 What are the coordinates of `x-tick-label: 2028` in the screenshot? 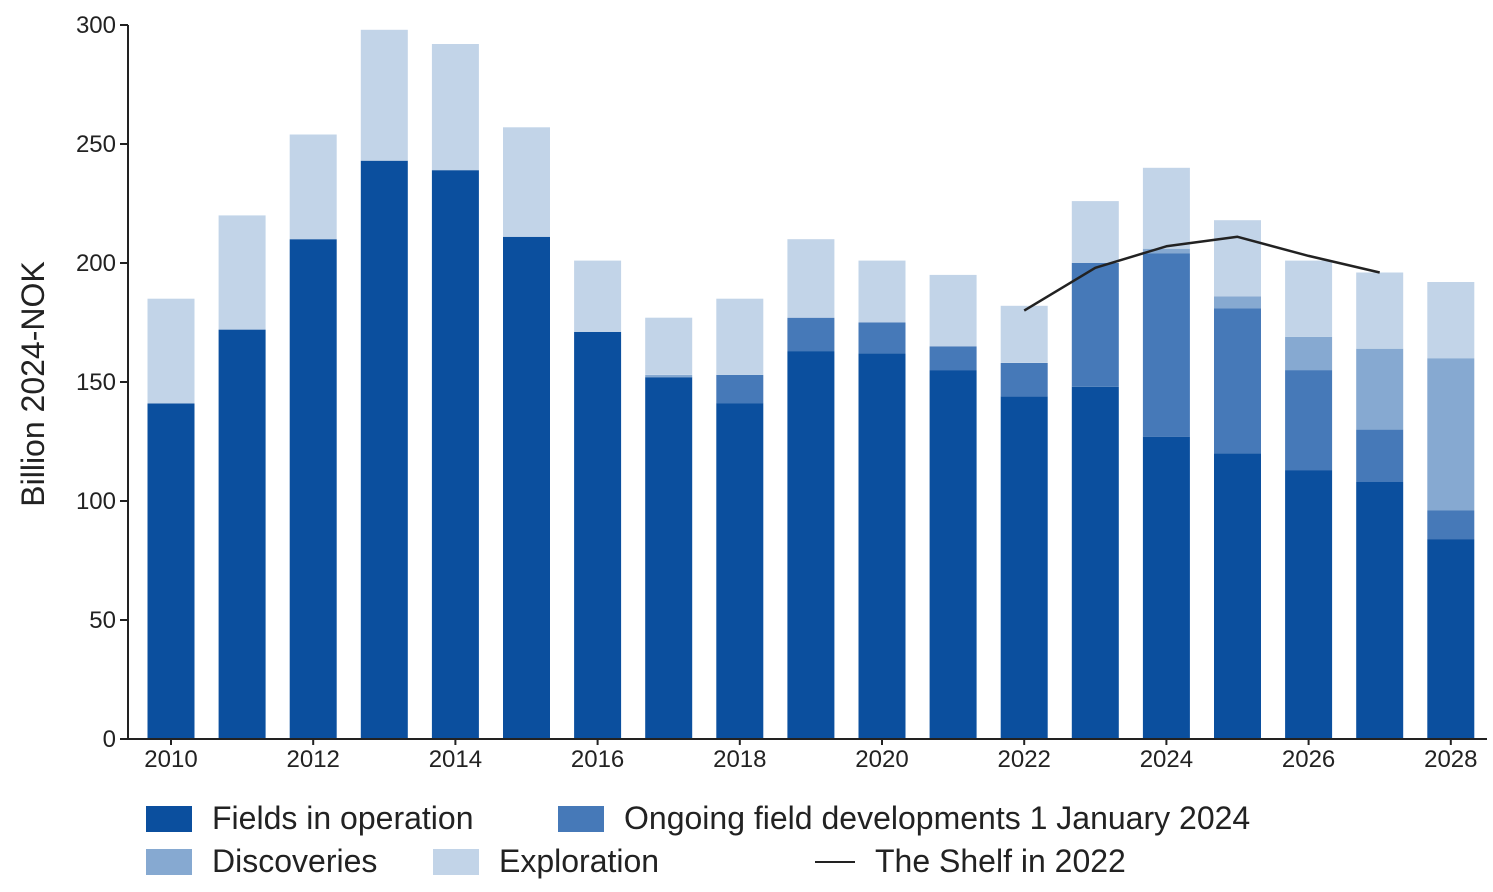 It's located at (1450, 759).